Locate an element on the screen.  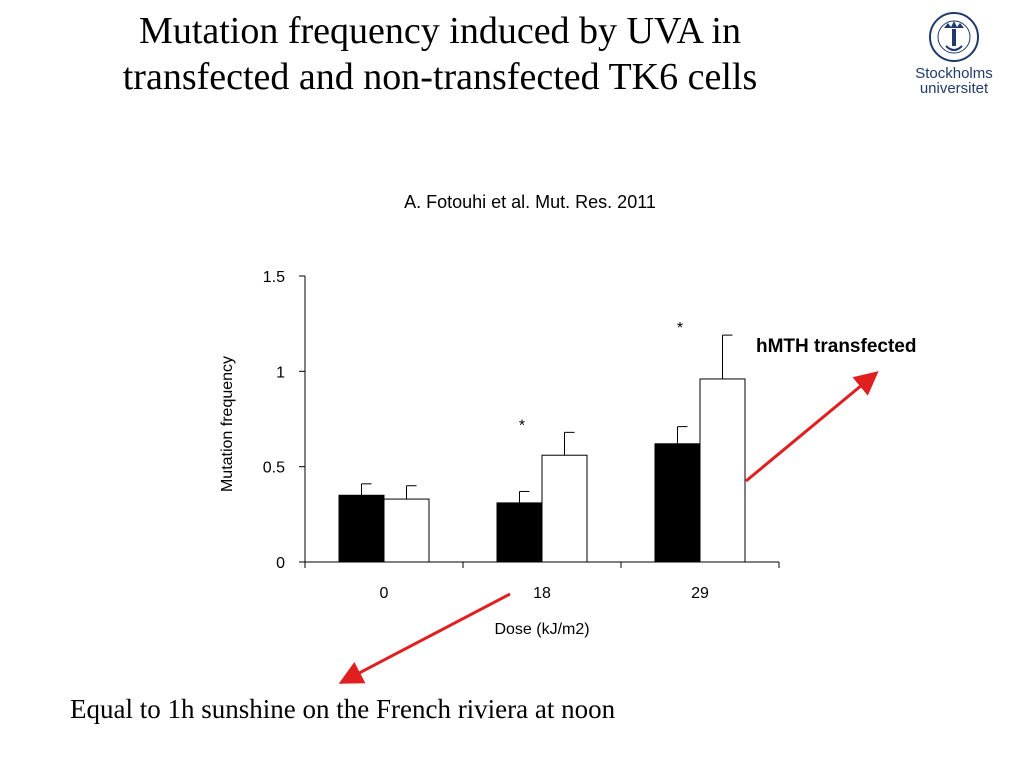
y-tick-label: 0 is located at coordinates (280, 563).